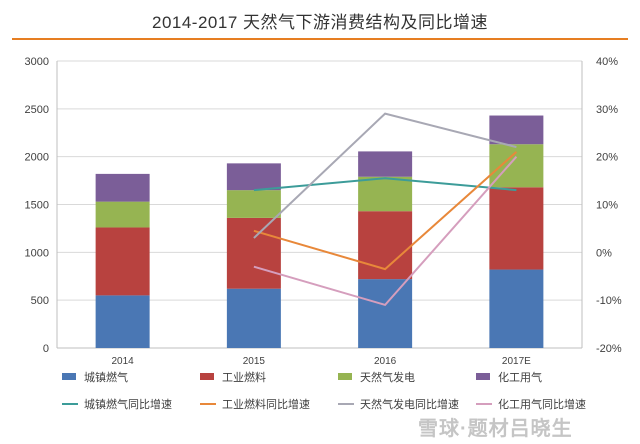 This screenshot has height=444, width=640. I want to click on y-tick-label: 1000, so click(37, 253).